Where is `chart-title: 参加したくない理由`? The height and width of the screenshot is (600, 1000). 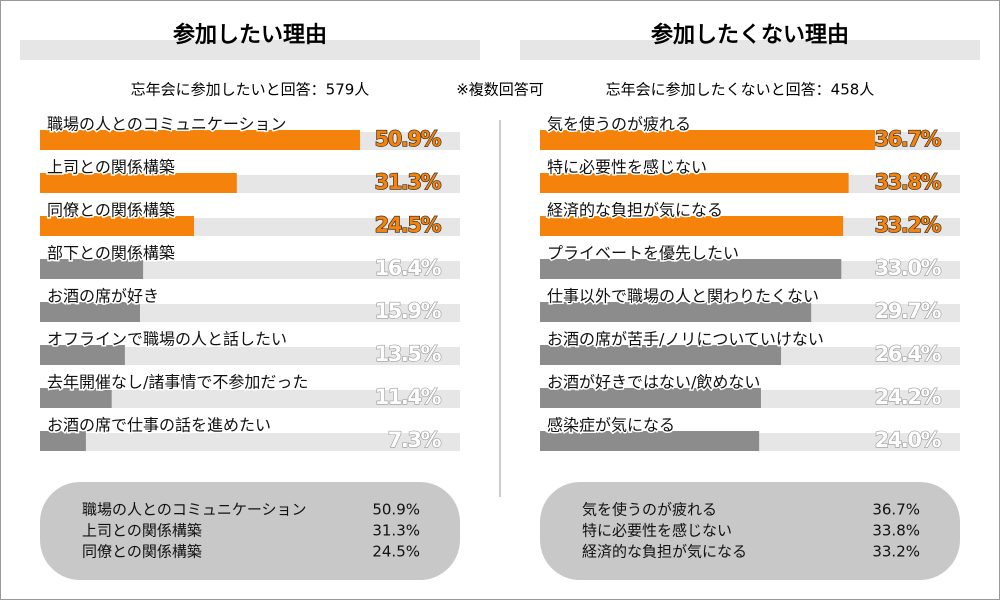 chart-title: 参加したくない理由 is located at coordinates (750, 35).